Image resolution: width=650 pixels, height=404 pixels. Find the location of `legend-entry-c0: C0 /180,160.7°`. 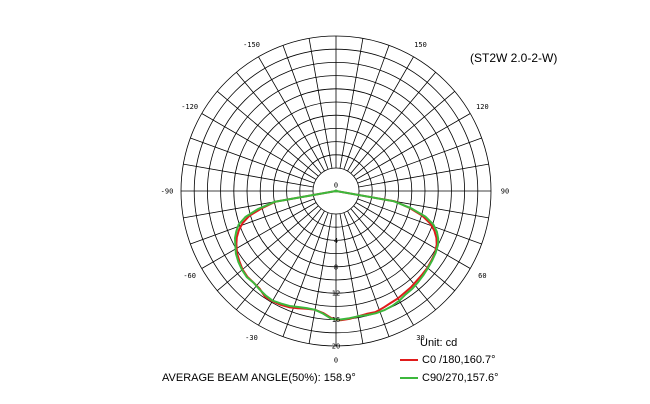

legend-entry-c0: C0 /180,160.7° is located at coordinates (448, 360).